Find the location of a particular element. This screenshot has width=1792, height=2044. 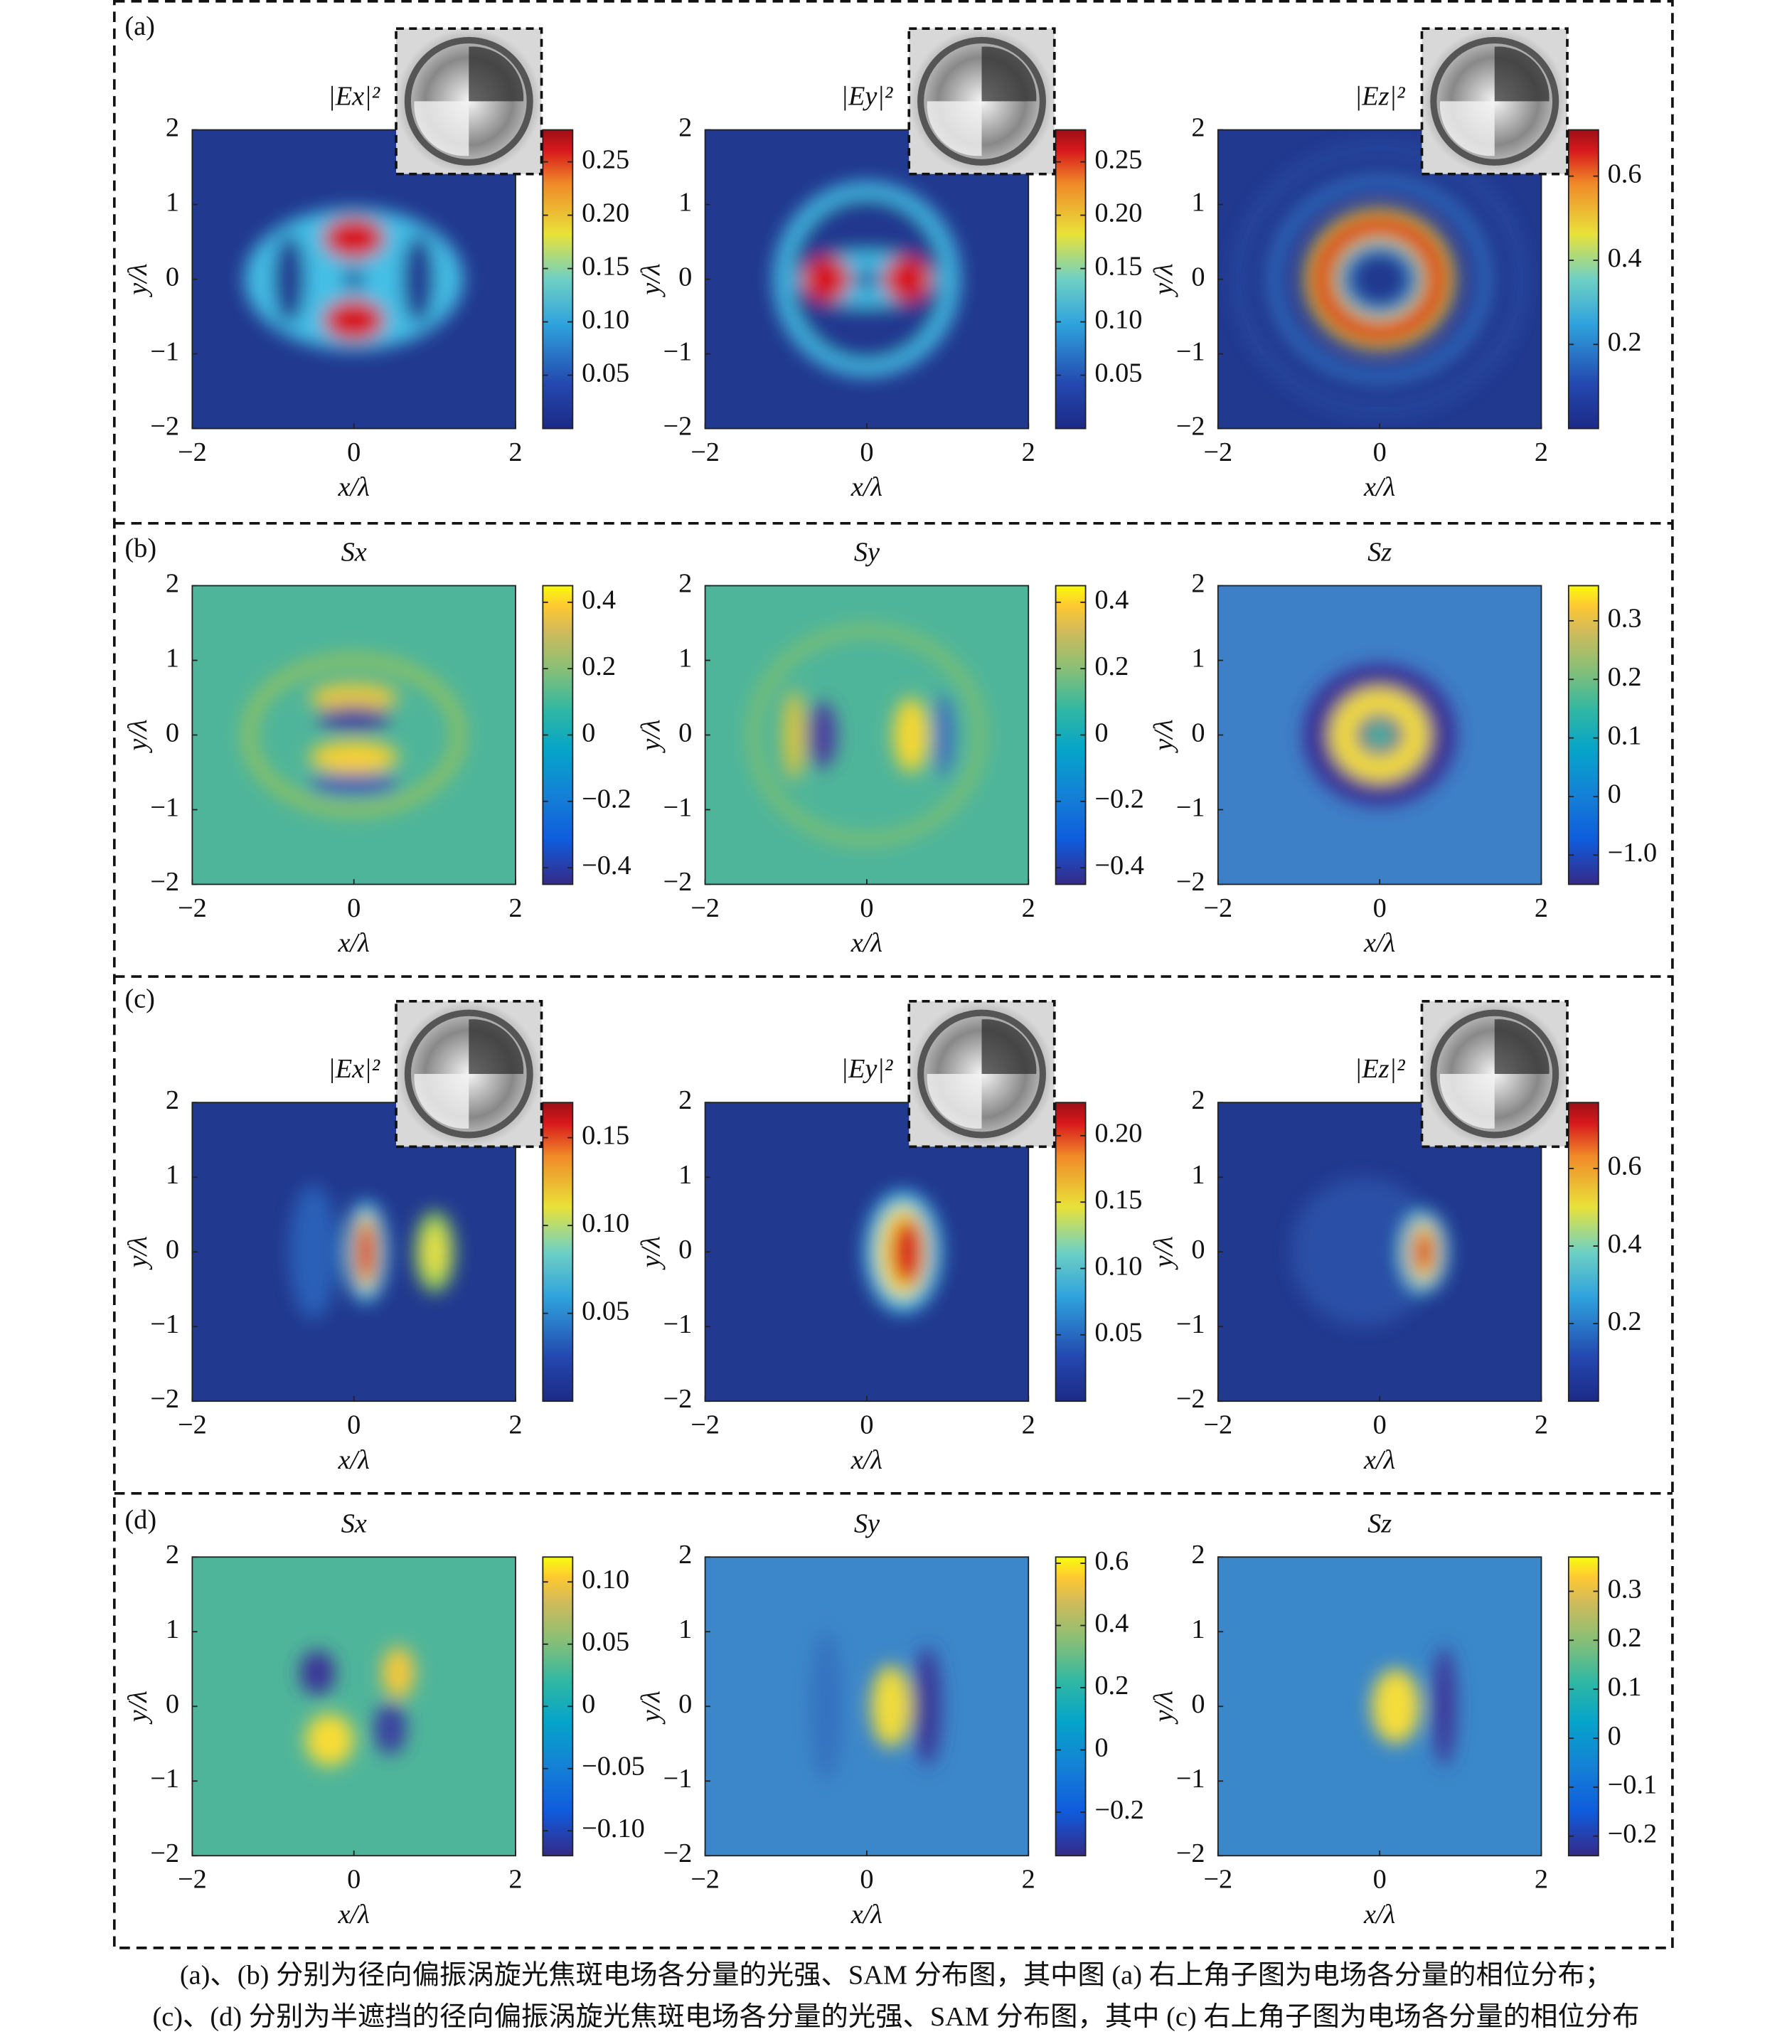

panel-label: (a) is located at coordinates (139, 26).